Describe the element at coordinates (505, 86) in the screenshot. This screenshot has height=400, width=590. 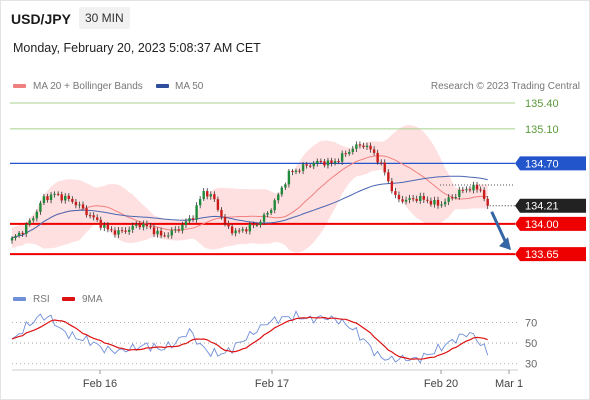
I see `research-credit: Research © 2023 Trading Central` at that location.